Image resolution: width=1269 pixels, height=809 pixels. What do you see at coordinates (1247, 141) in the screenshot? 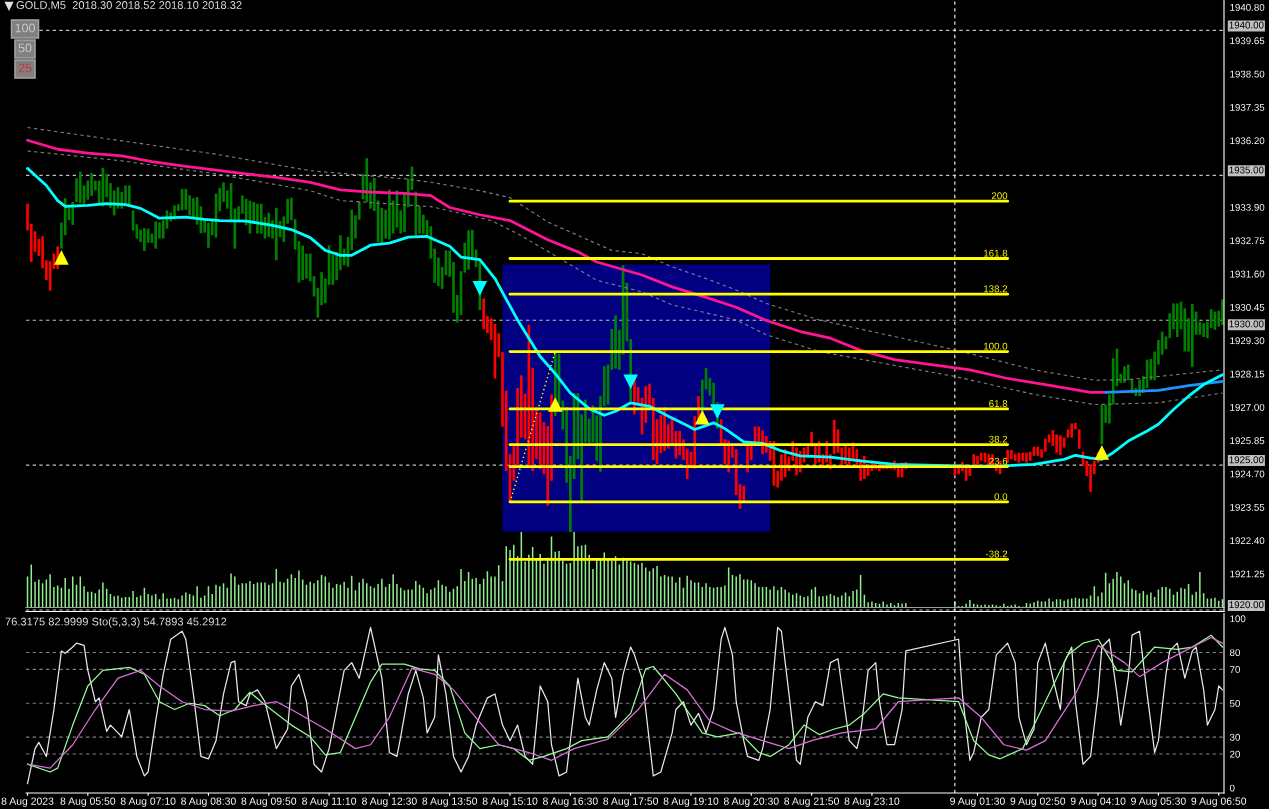
I see `y-tick-label: 1936.20` at bounding box center [1247, 141].